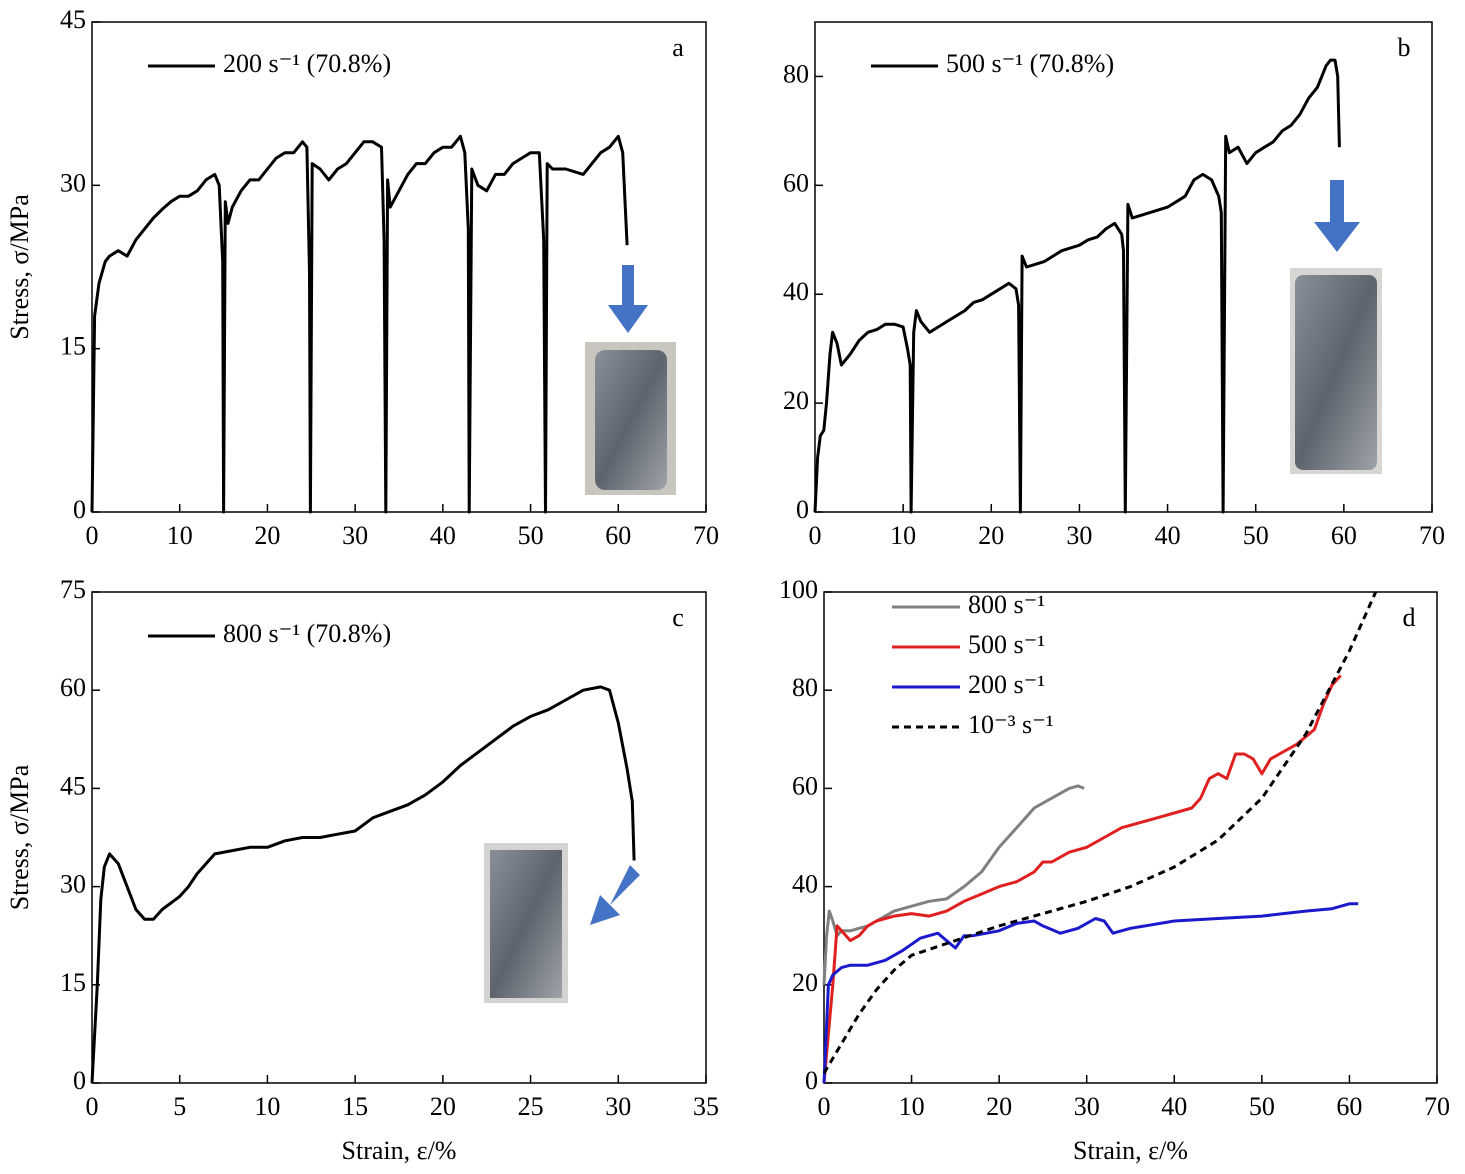  I want to click on y-tick-label: 100, so click(798, 589).